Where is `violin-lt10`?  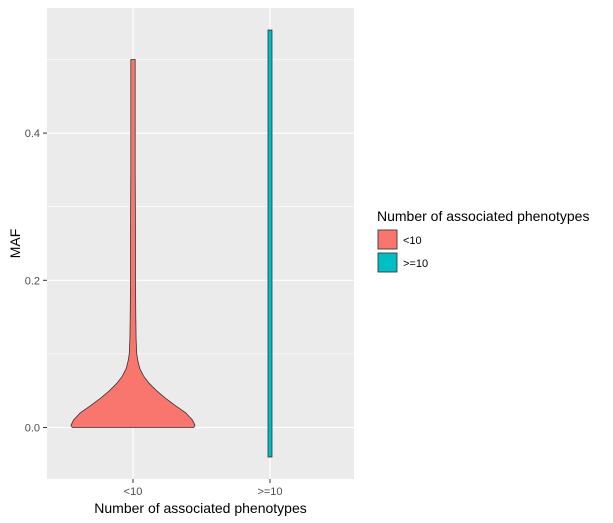
violin-lt10 is located at coordinates (133, 243).